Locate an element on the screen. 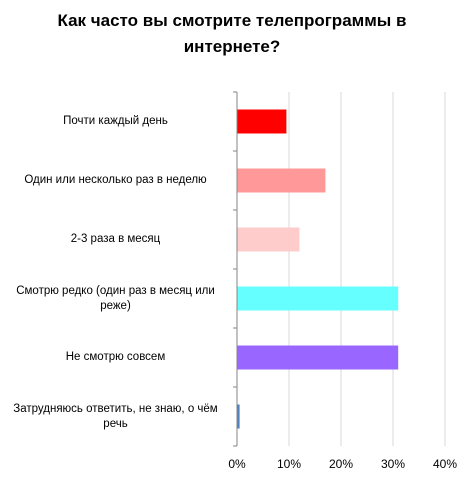 The width and height of the screenshot is (464, 484). x-tick-label: 30% is located at coordinates (393, 464).